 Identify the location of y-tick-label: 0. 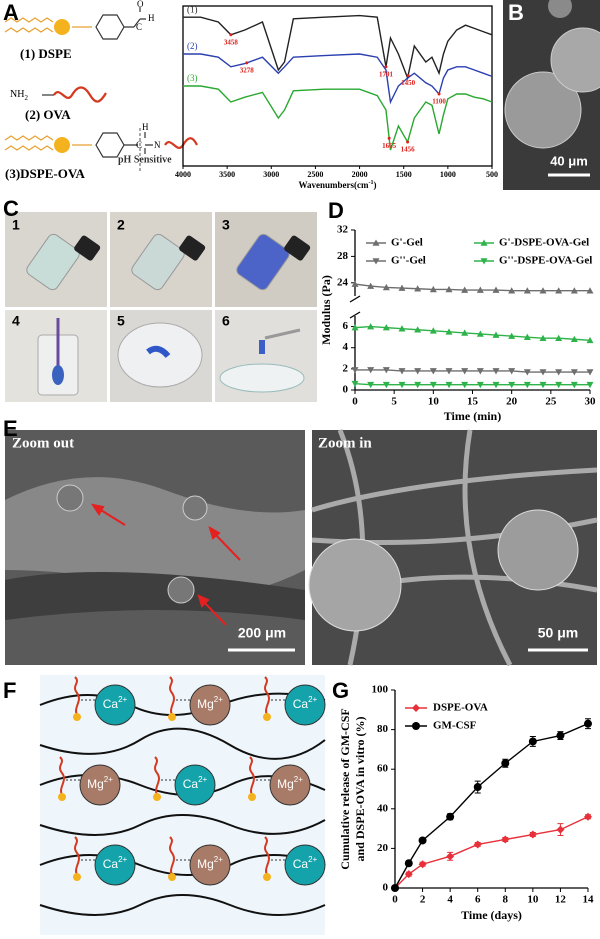
(386, 888).